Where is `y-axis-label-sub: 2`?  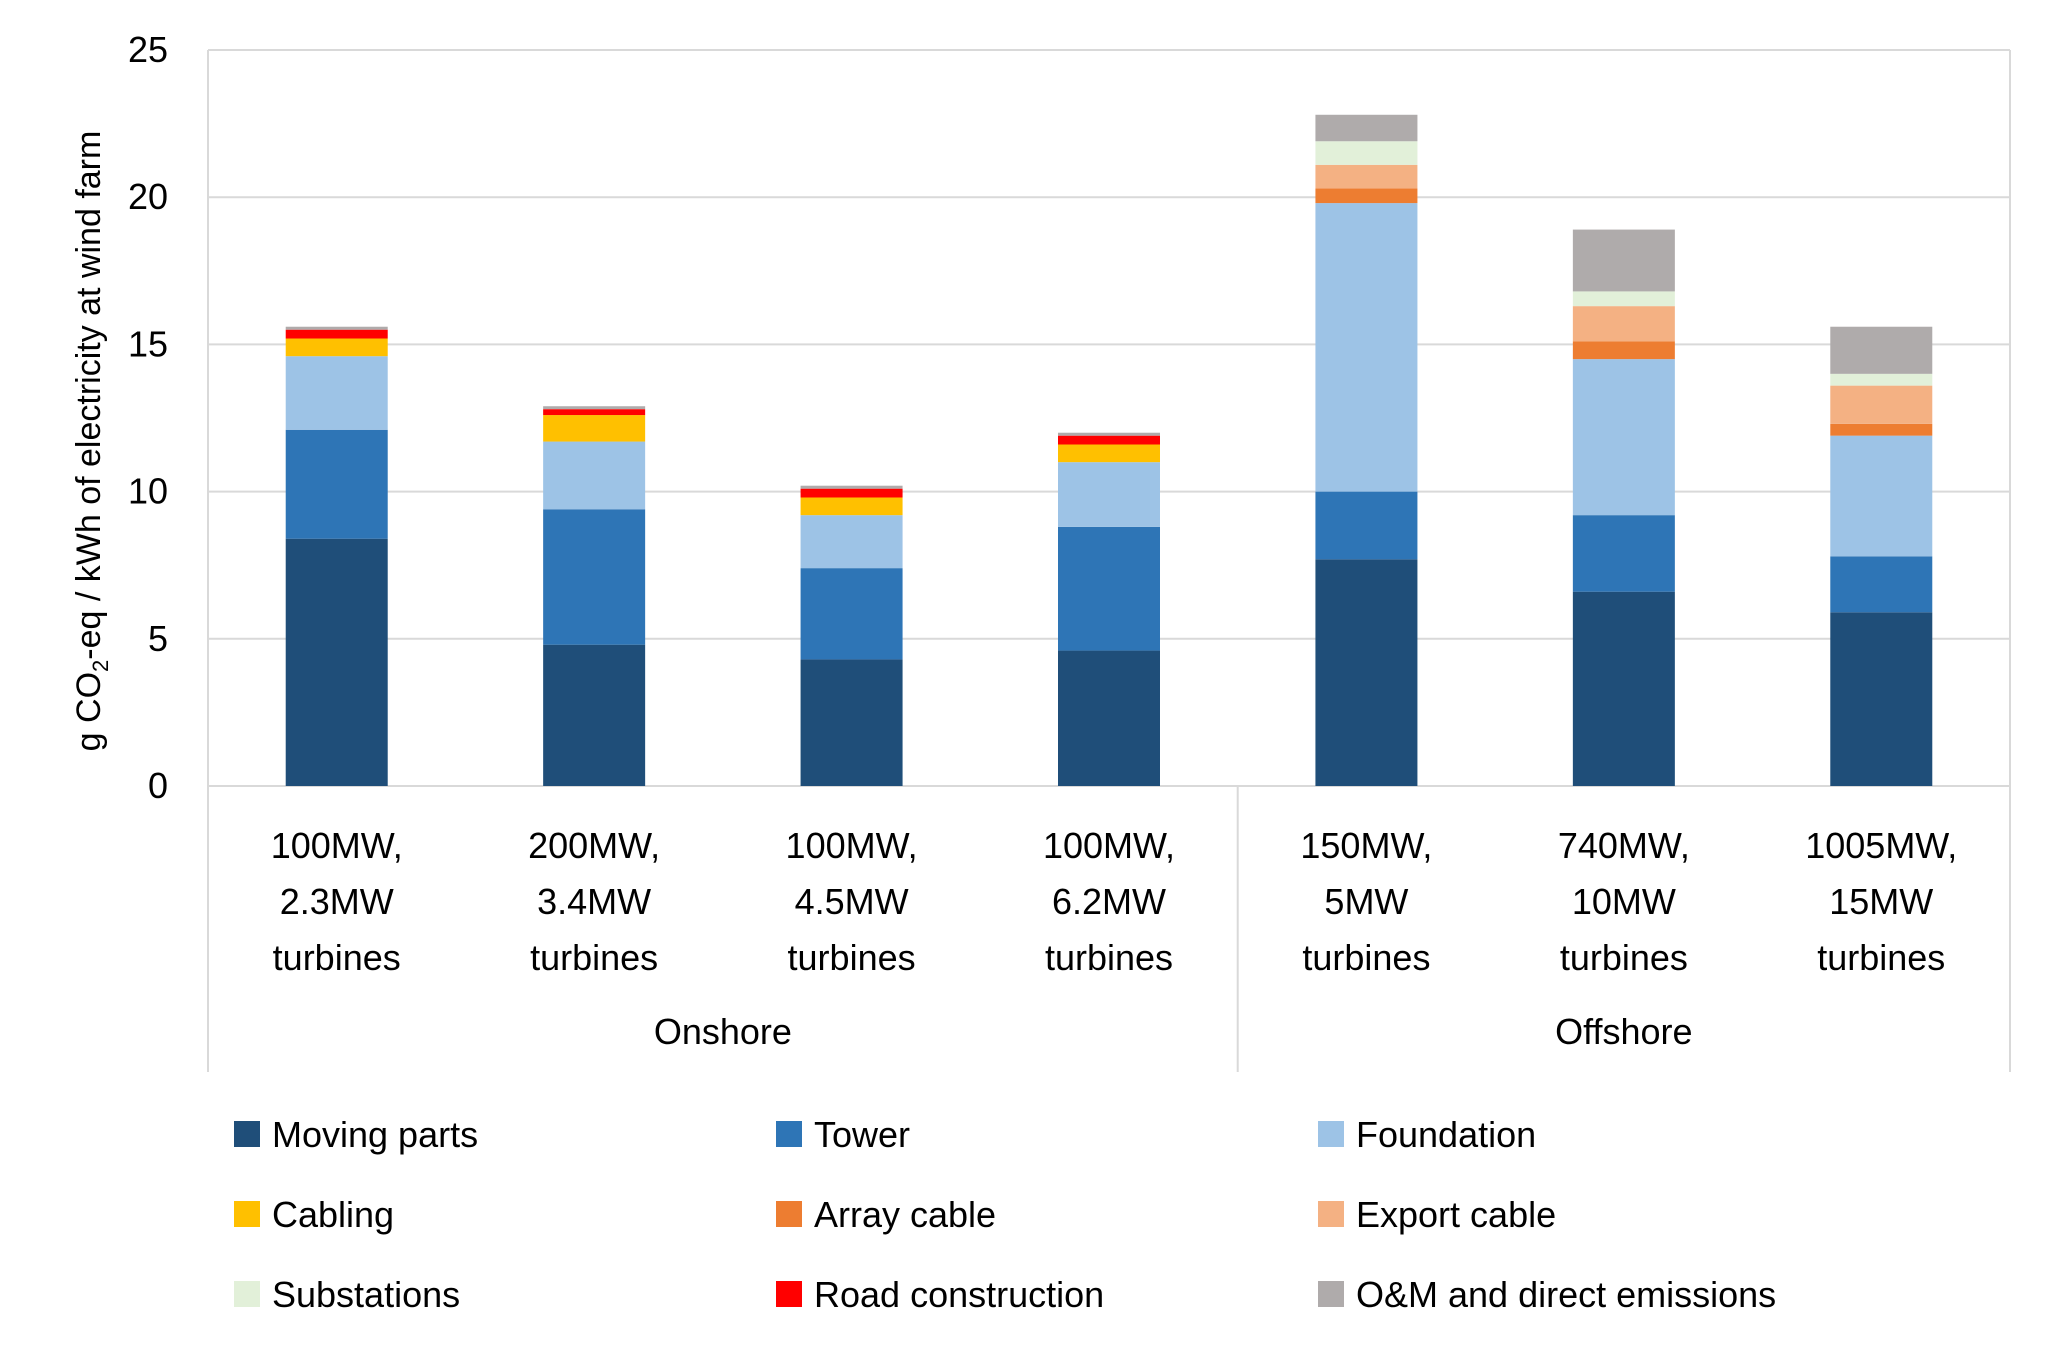
y-axis-label-sub: 2 is located at coordinates (100, 666).